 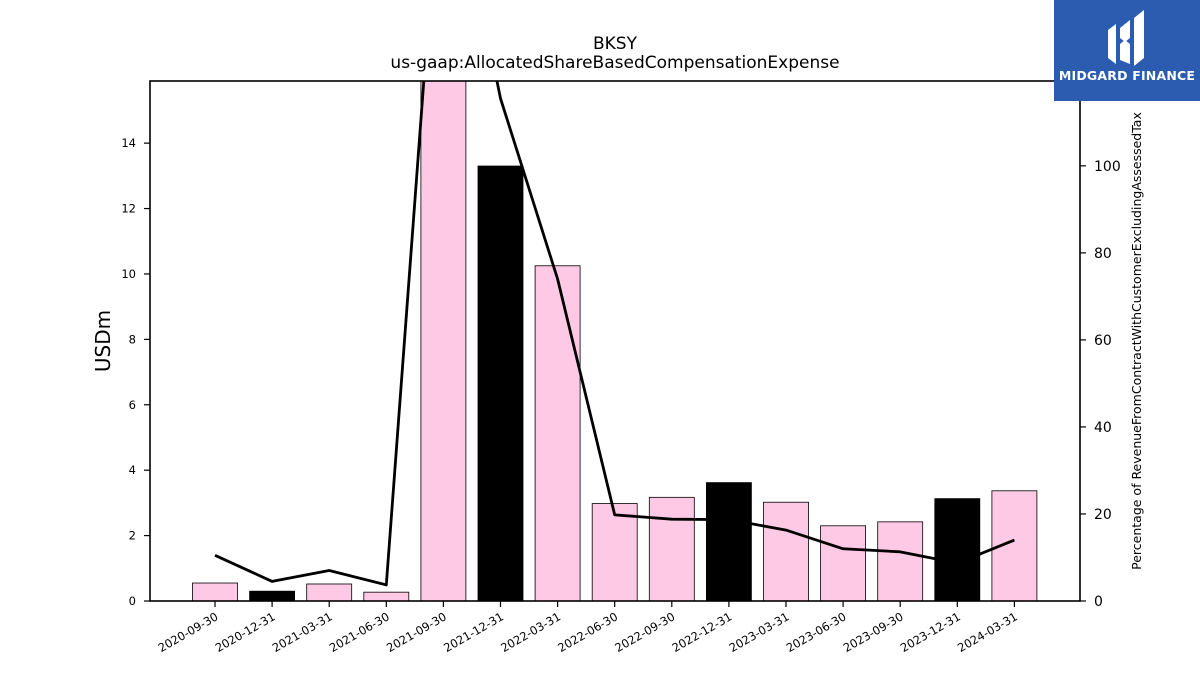 I want to click on x-tick-label: 2023-09-30, so click(x=873, y=632).